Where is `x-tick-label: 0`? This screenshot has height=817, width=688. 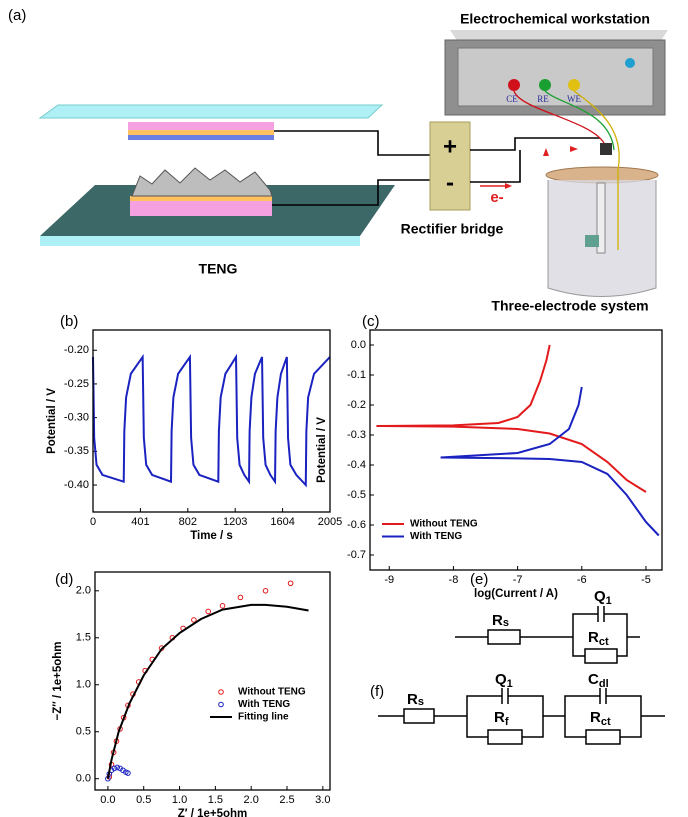 x-tick-label: 0 is located at coordinates (93, 522).